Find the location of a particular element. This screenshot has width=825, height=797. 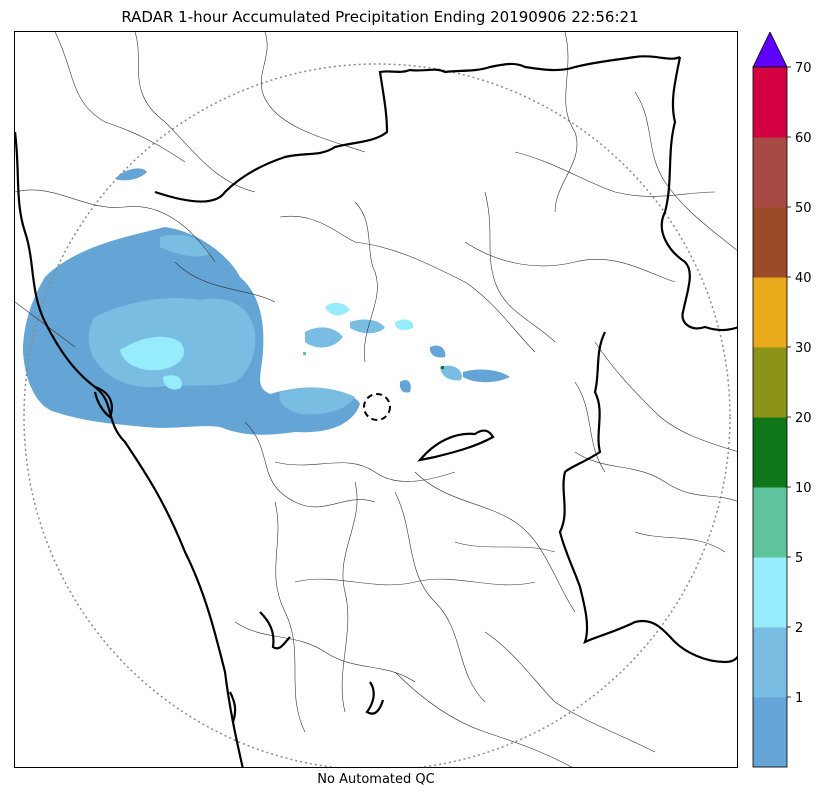

qc-note: No Automated QC is located at coordinates (376, 779).